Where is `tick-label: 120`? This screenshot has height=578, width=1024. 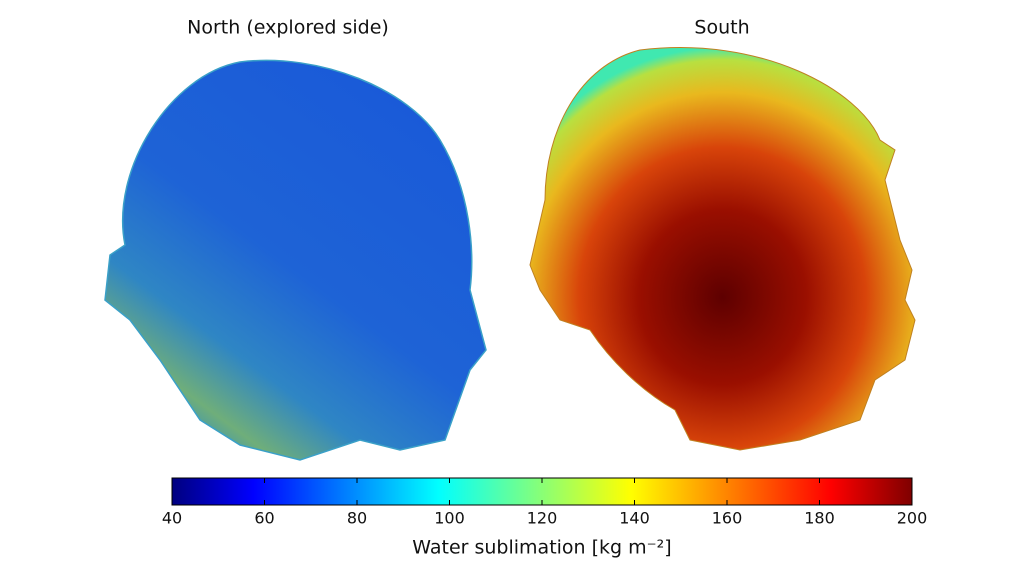 tick-label: 120 is located at coordinates (542, 518).